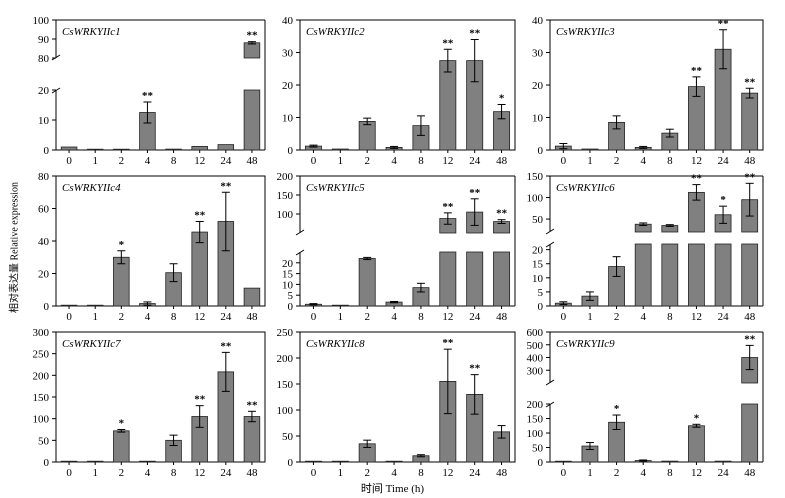  What do you see at coordinates (750, 177) in the screenshot?
I see `p6-significance-mark: **` at bounding box center [750, 177].